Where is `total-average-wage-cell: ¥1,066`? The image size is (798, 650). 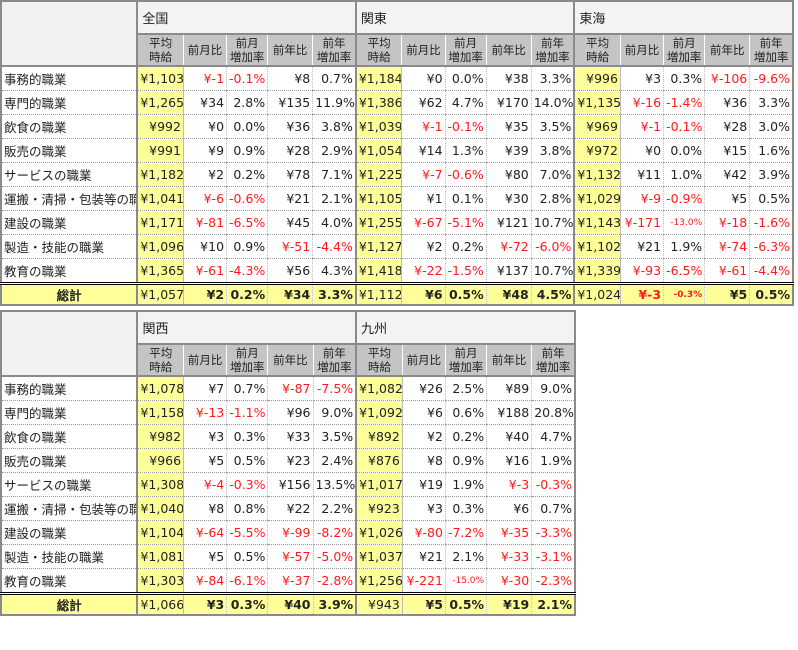 total-average-wage-cell: ¥1,066 is located at coordinates (160, 604).